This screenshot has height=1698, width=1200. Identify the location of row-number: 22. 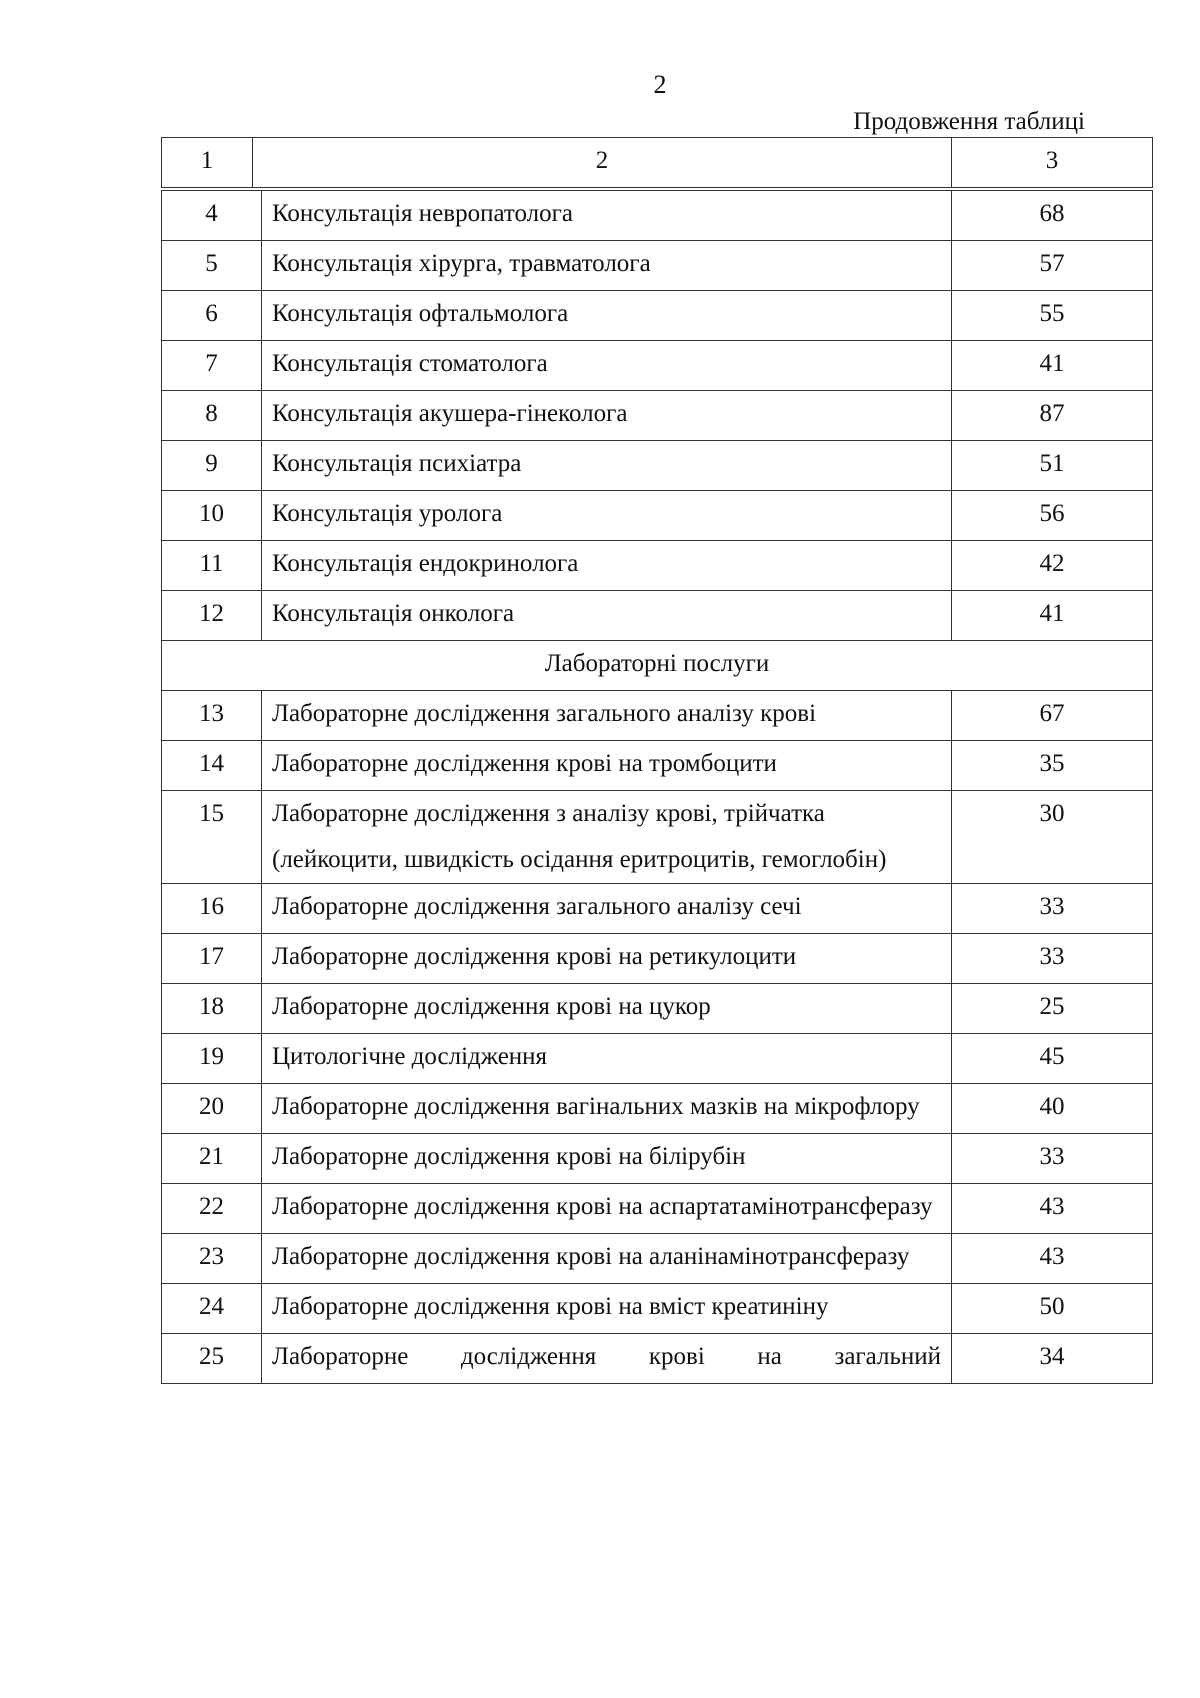
(211, 1208).